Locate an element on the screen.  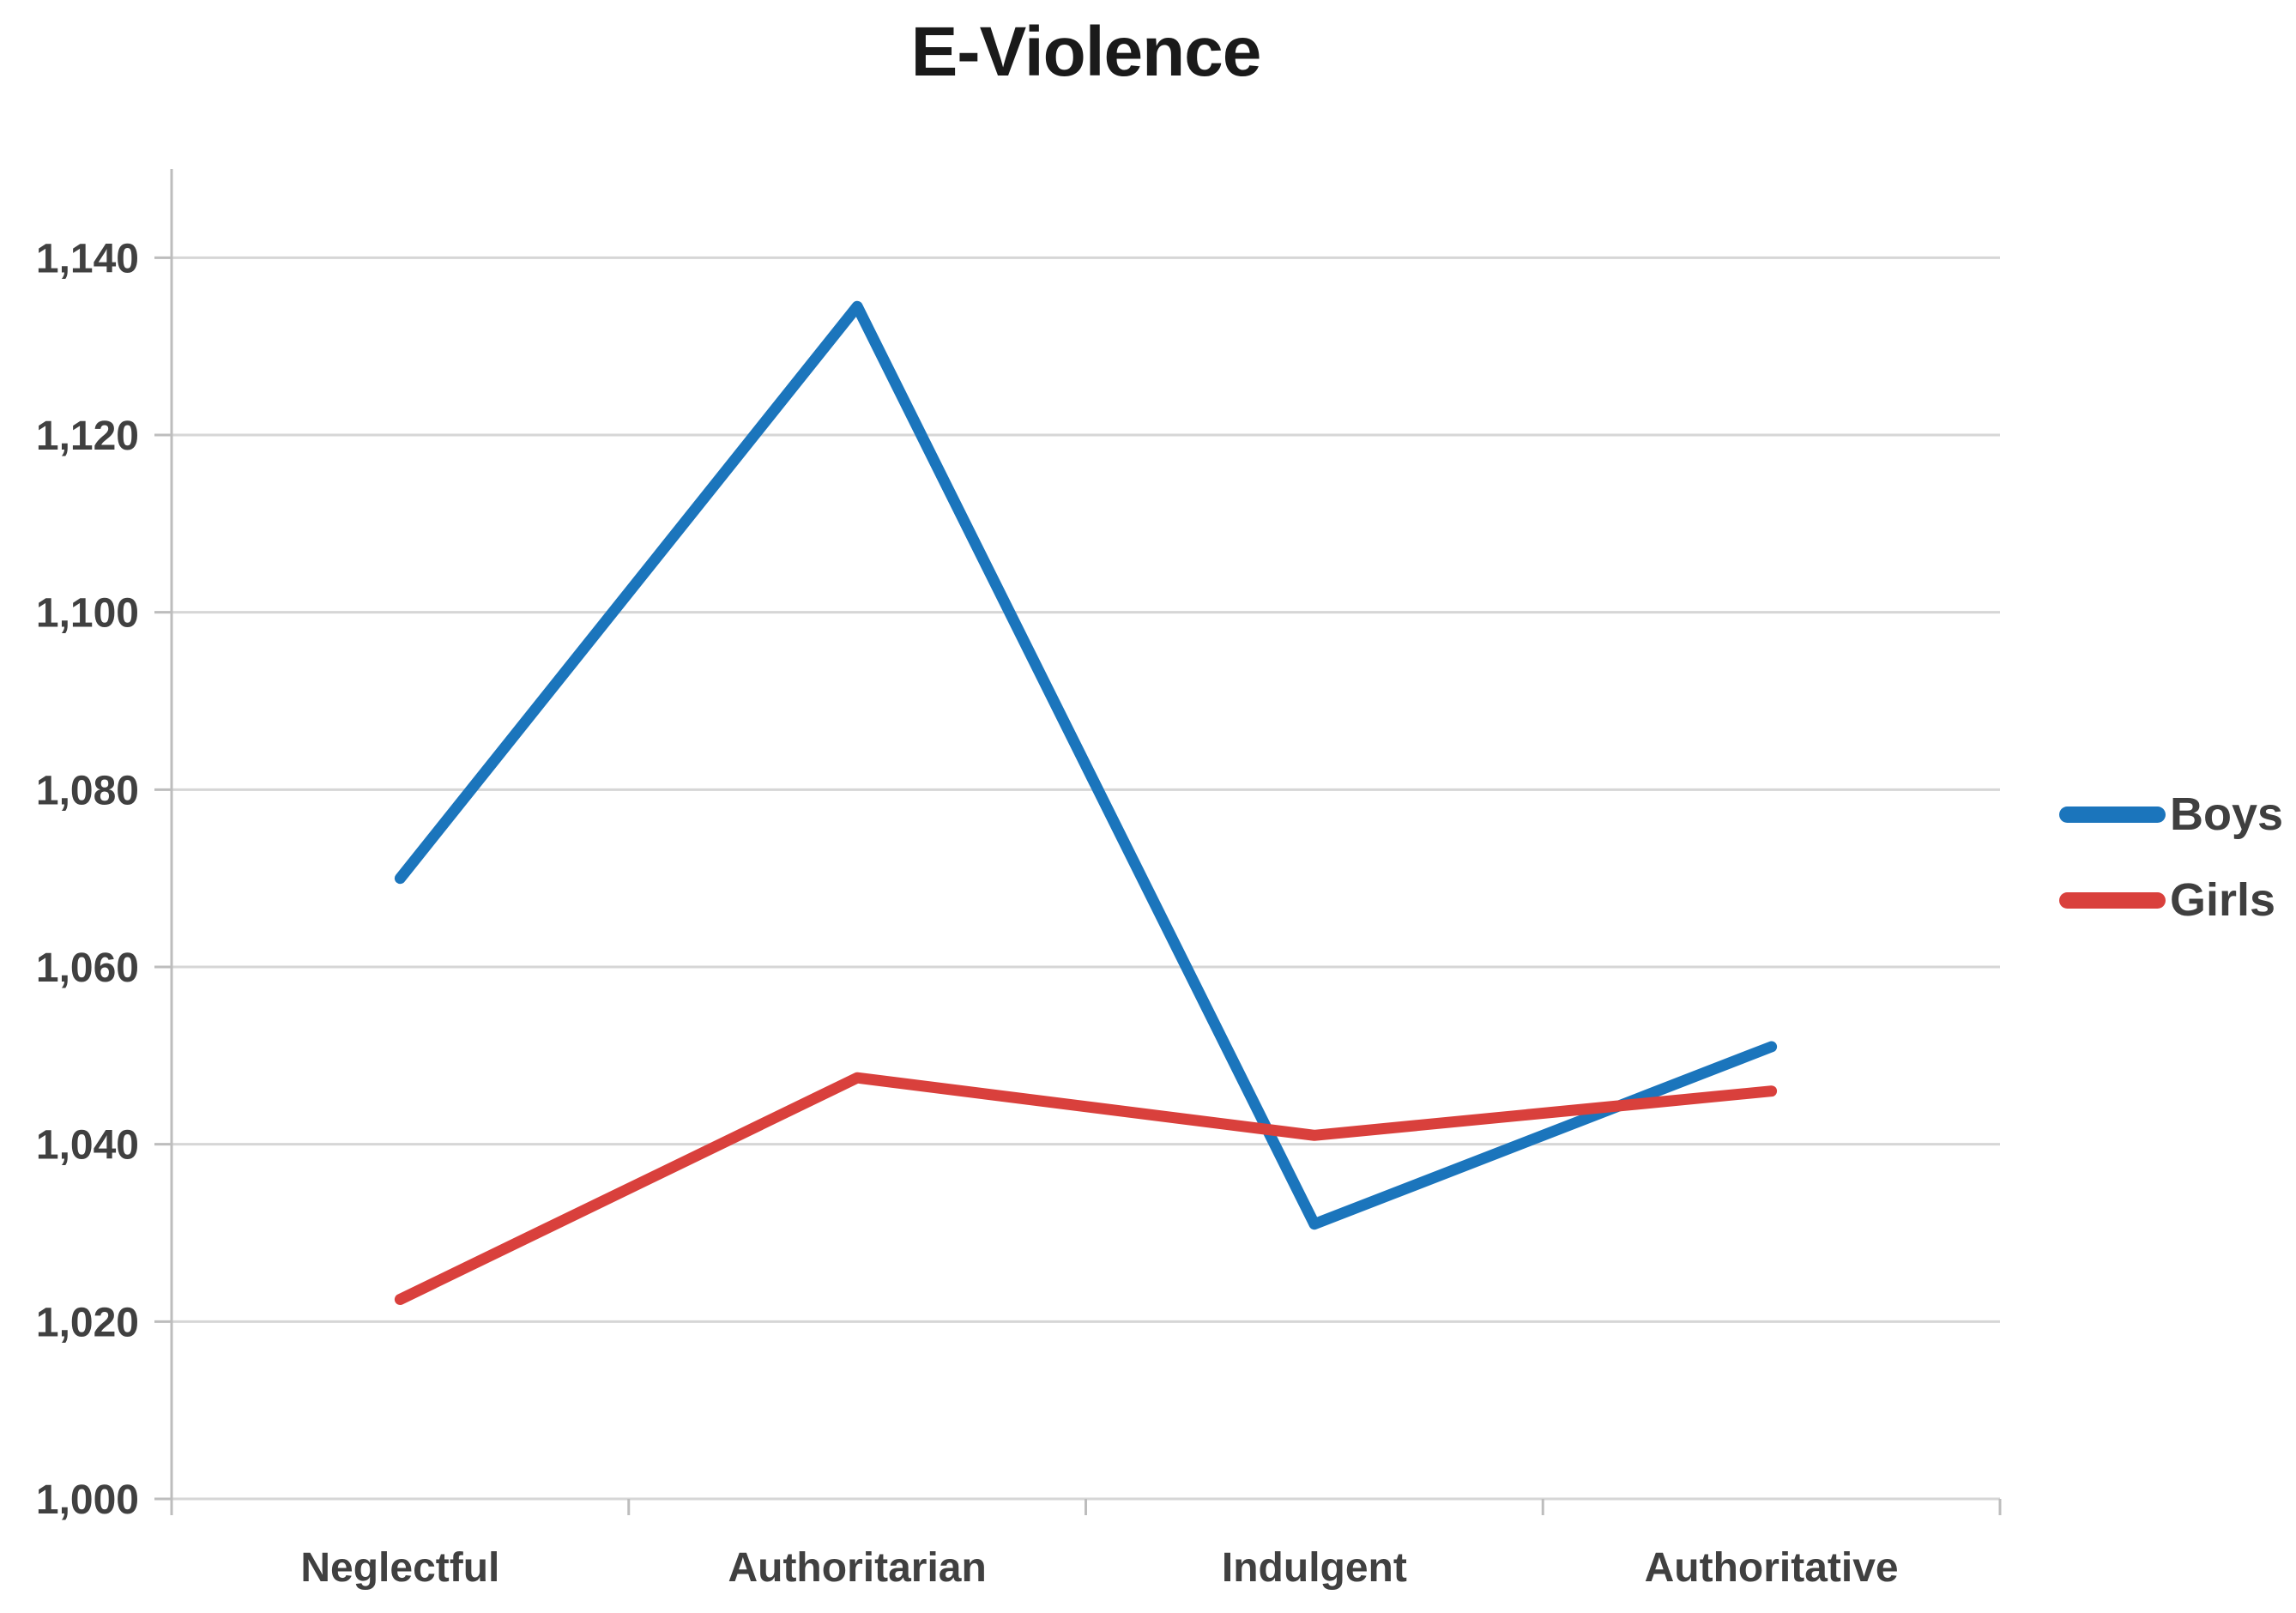
chart-title: E-Violence is located at coordinates (1086, 52).